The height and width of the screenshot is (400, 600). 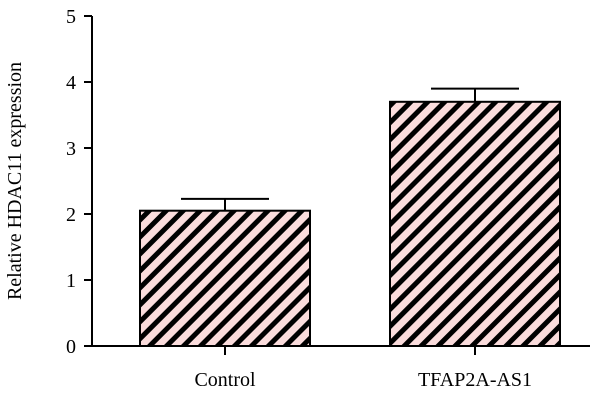 I want to click on y-tick-label: 3, so click(x=71, y=149).